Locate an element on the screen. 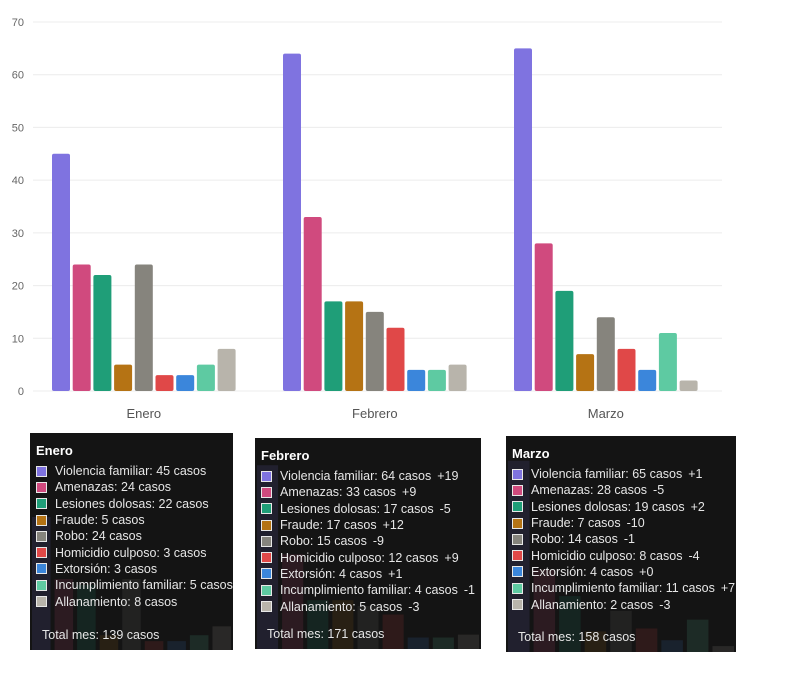 The image size is (785, 673). tooltip-row: Allanamiento: 8 casos is located at coordinates (131, 601).